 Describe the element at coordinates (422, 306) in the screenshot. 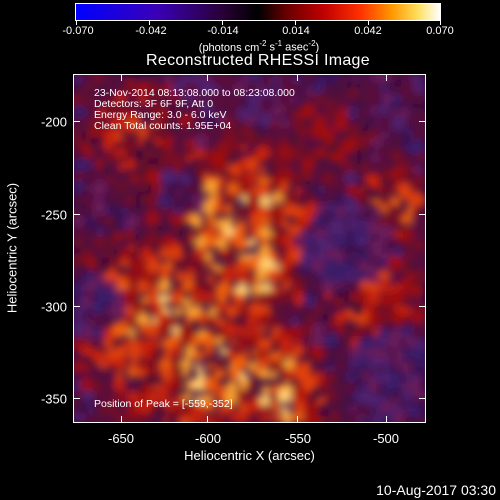

I see `y-tick` at that location.